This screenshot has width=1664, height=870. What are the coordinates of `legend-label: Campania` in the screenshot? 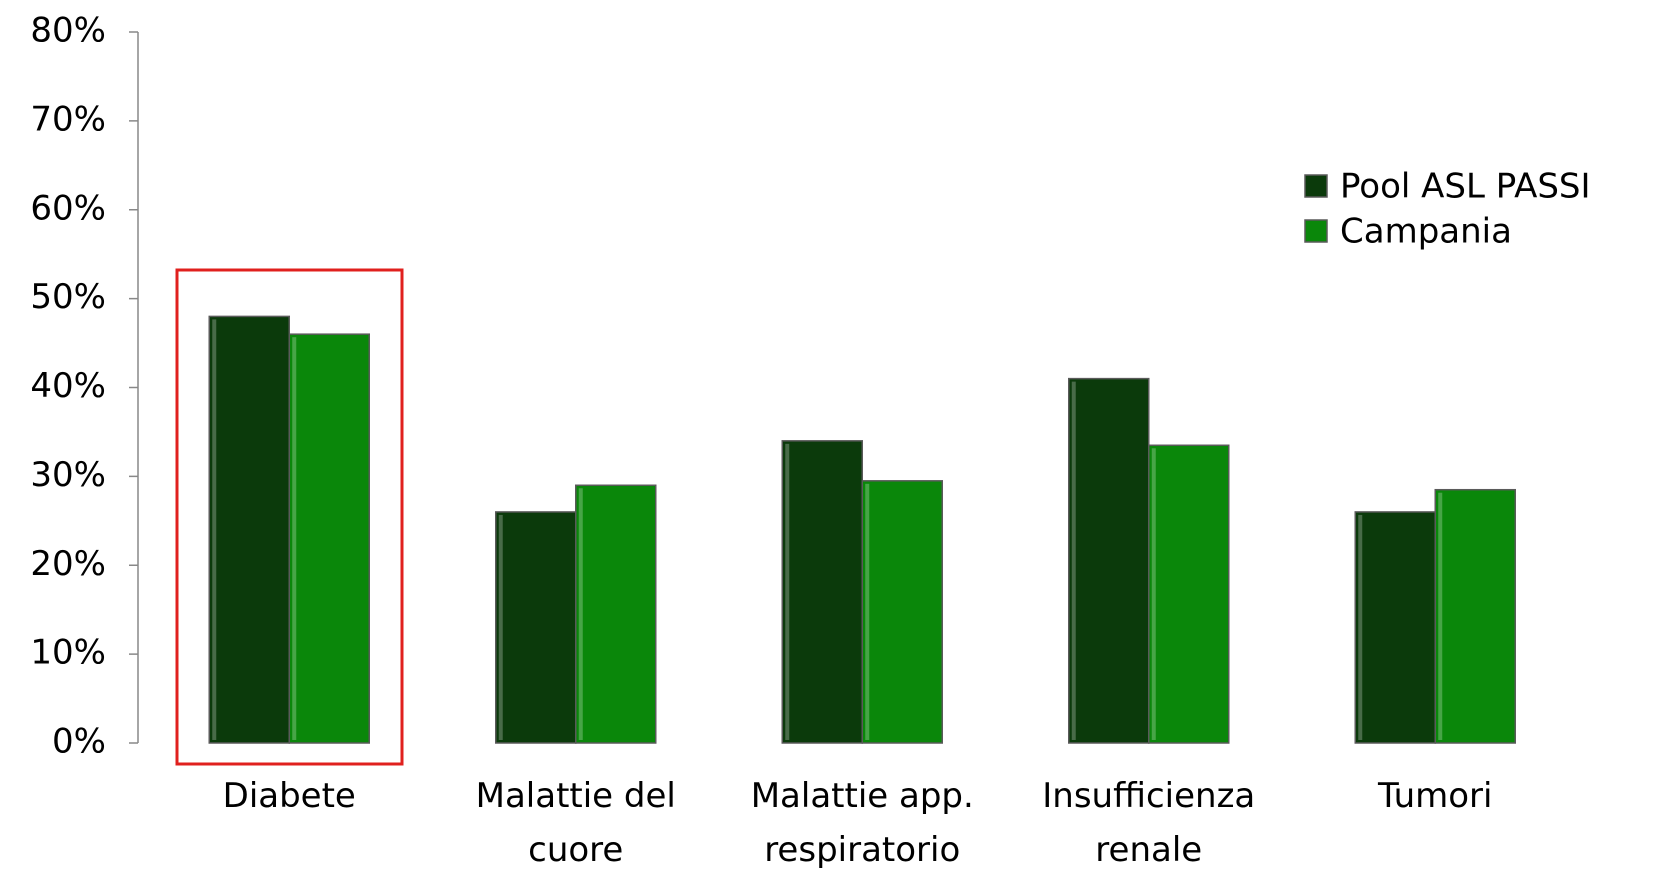 It's located at (1426, 232).